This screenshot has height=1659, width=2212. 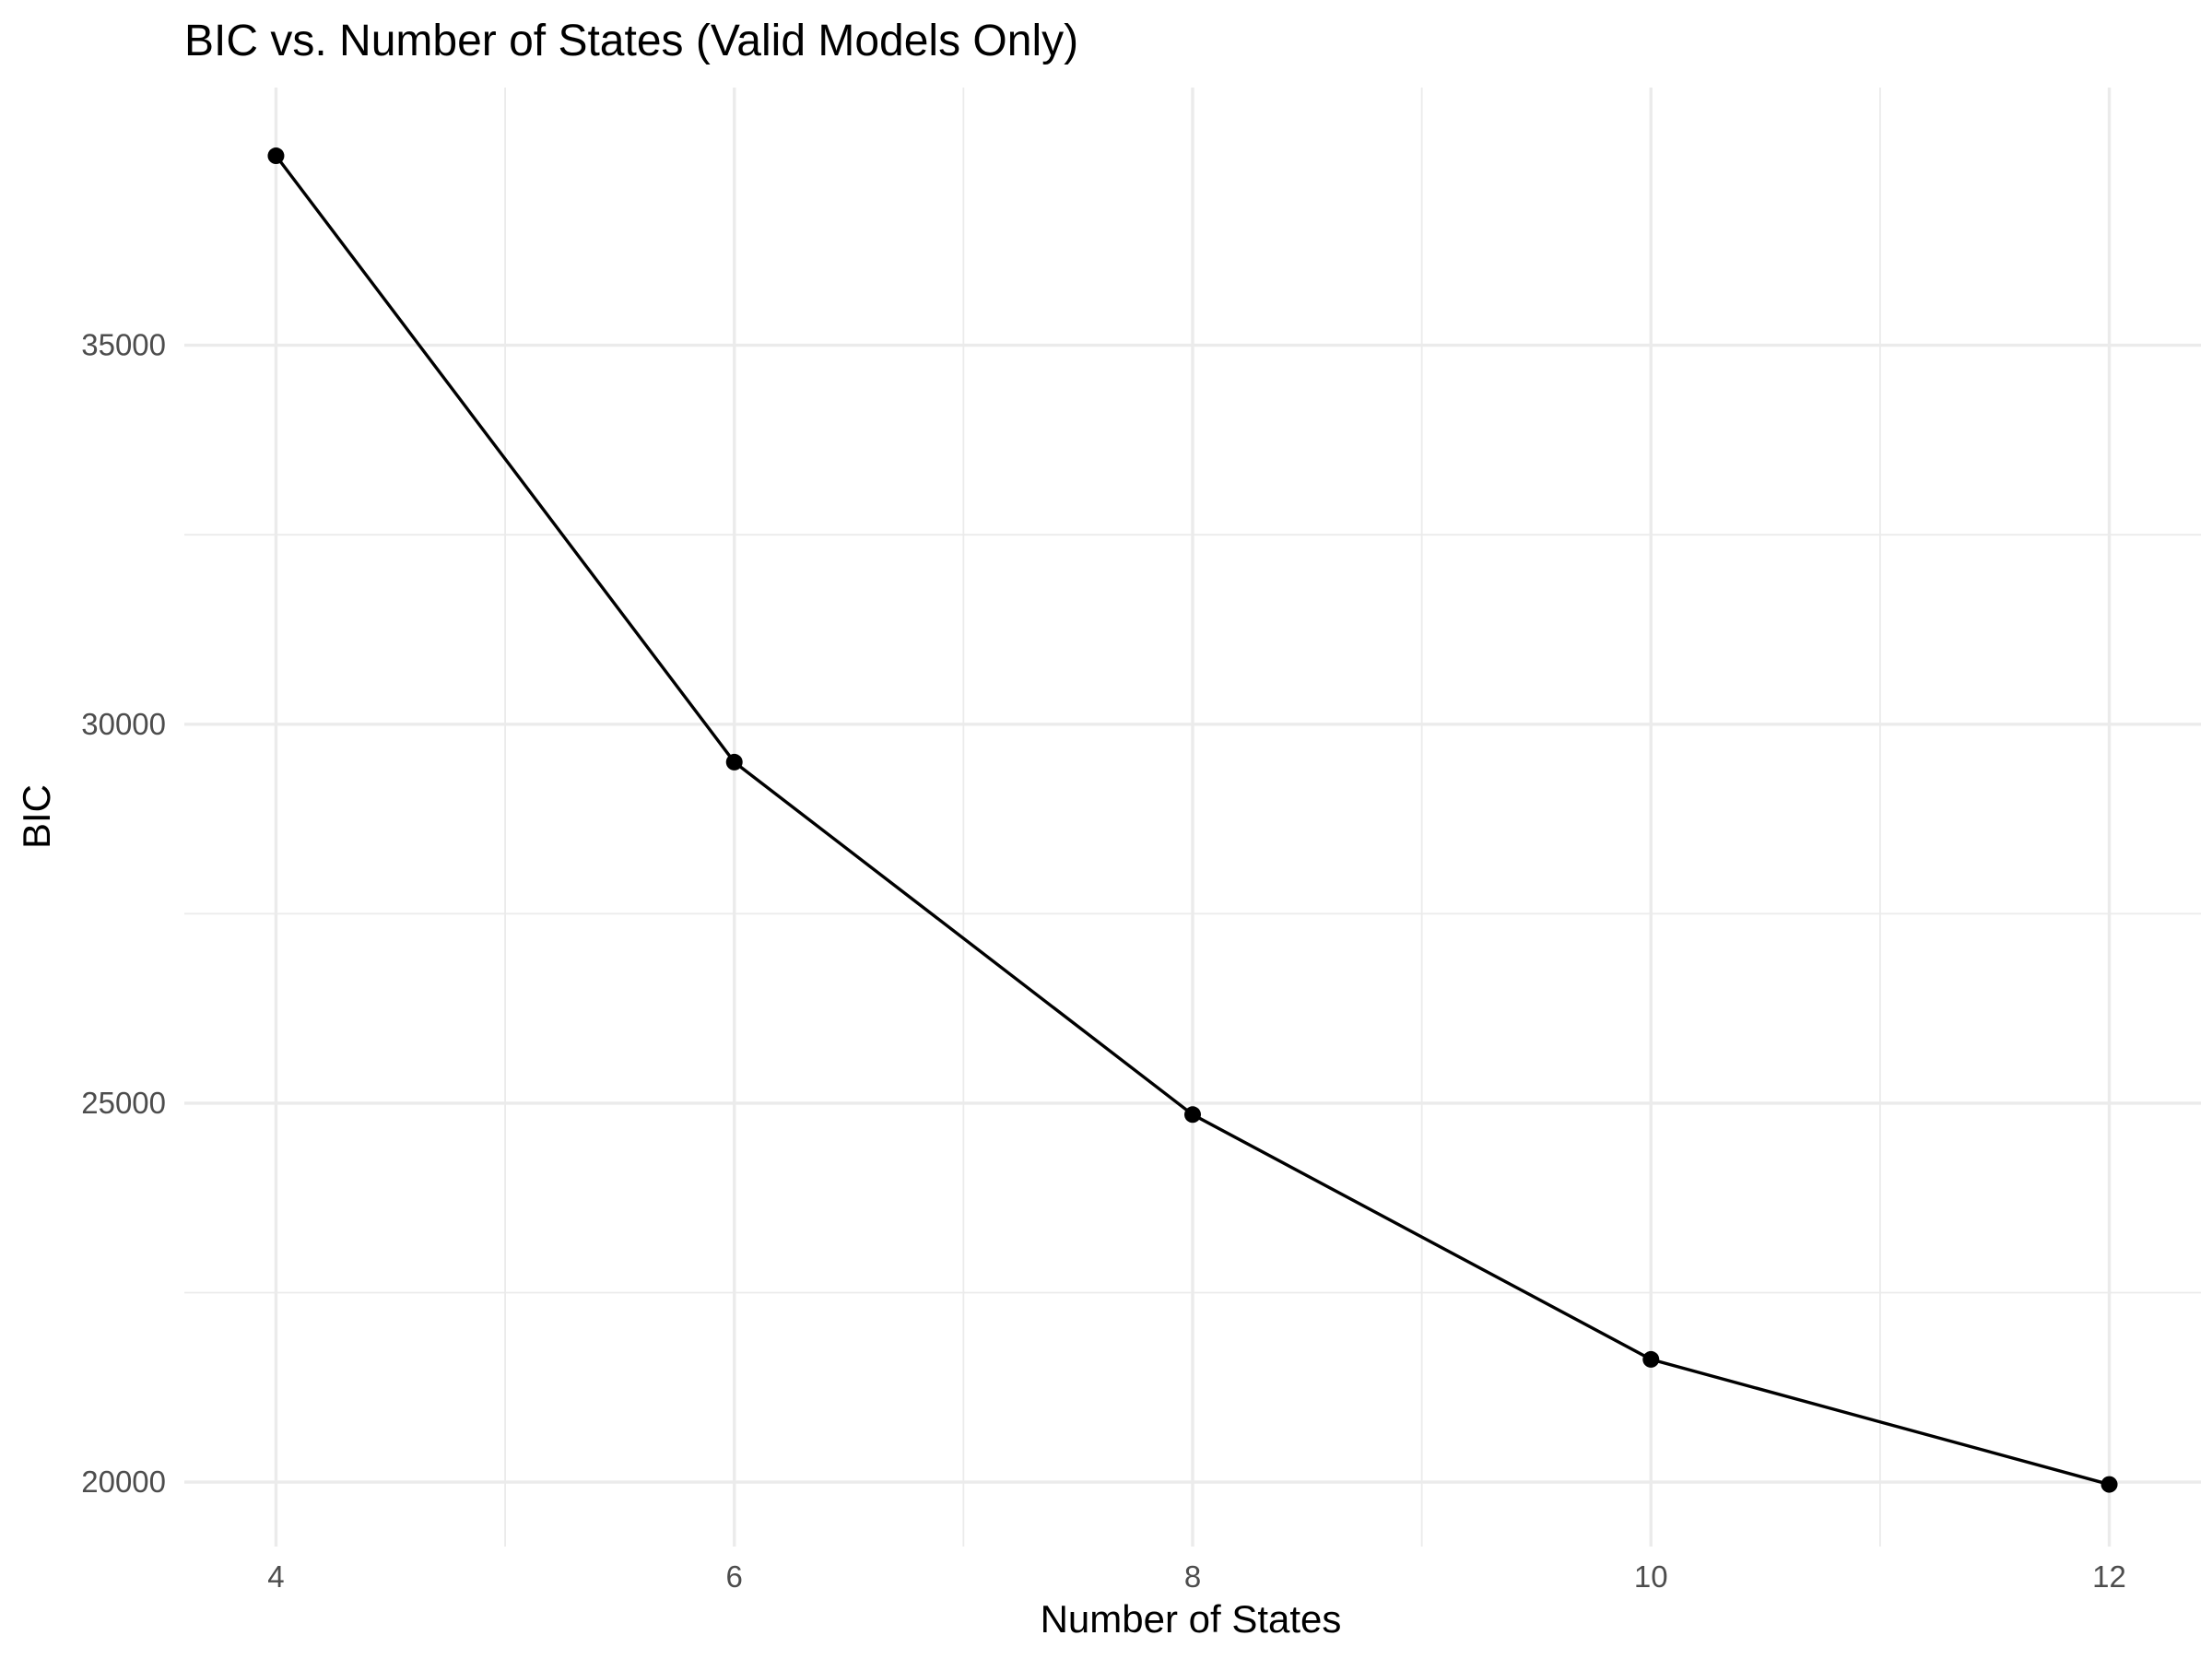 I want to click on x-tick-label: 4, so click(x=275, y=1576).